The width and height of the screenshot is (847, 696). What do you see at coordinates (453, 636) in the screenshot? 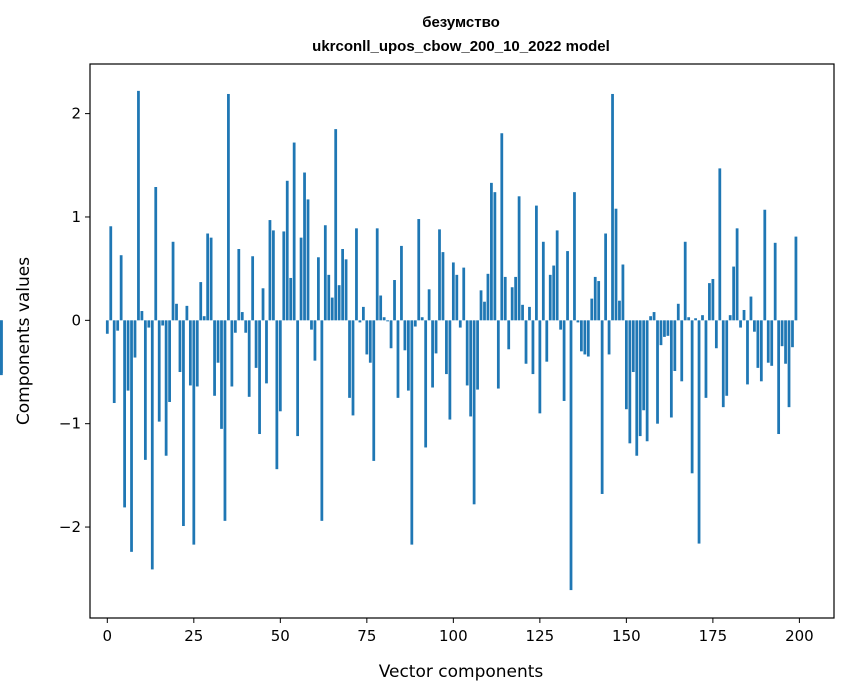
I see `x-tick-label: 100` at bounding box center [453, 636].